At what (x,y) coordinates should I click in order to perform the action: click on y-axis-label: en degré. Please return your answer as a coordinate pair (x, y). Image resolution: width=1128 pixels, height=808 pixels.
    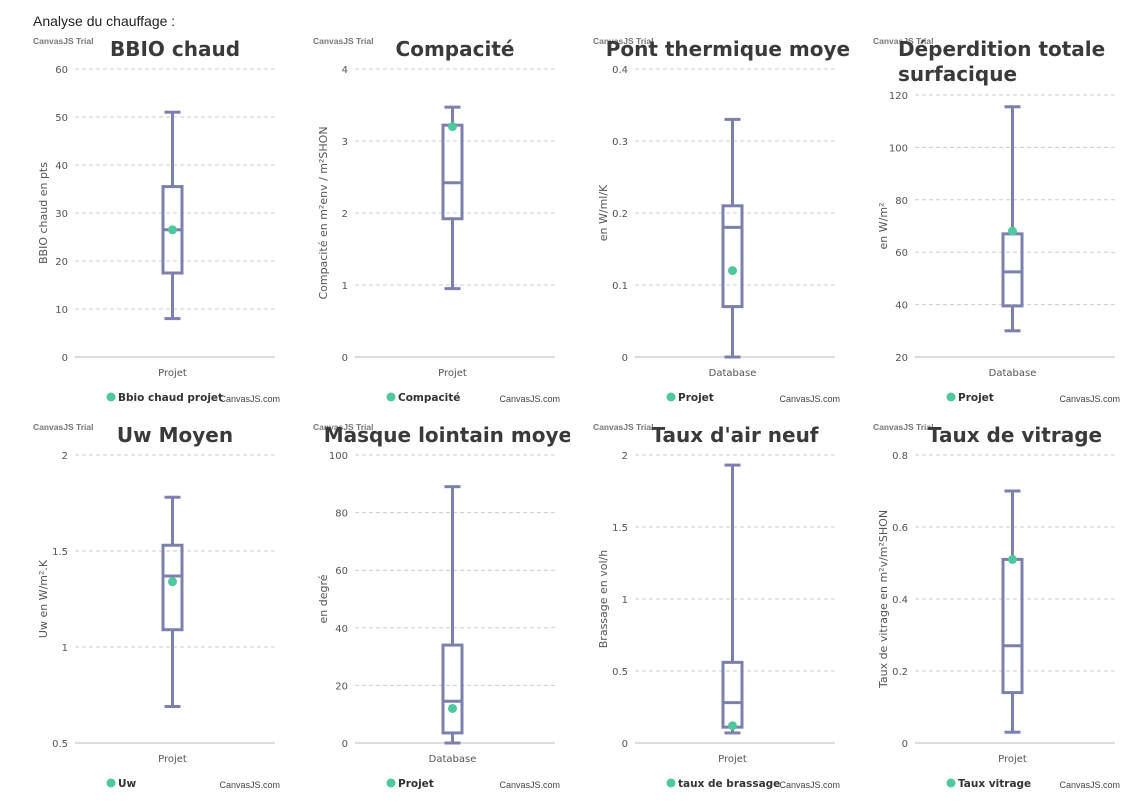
    Looking at the image, I should click on (323, 598).